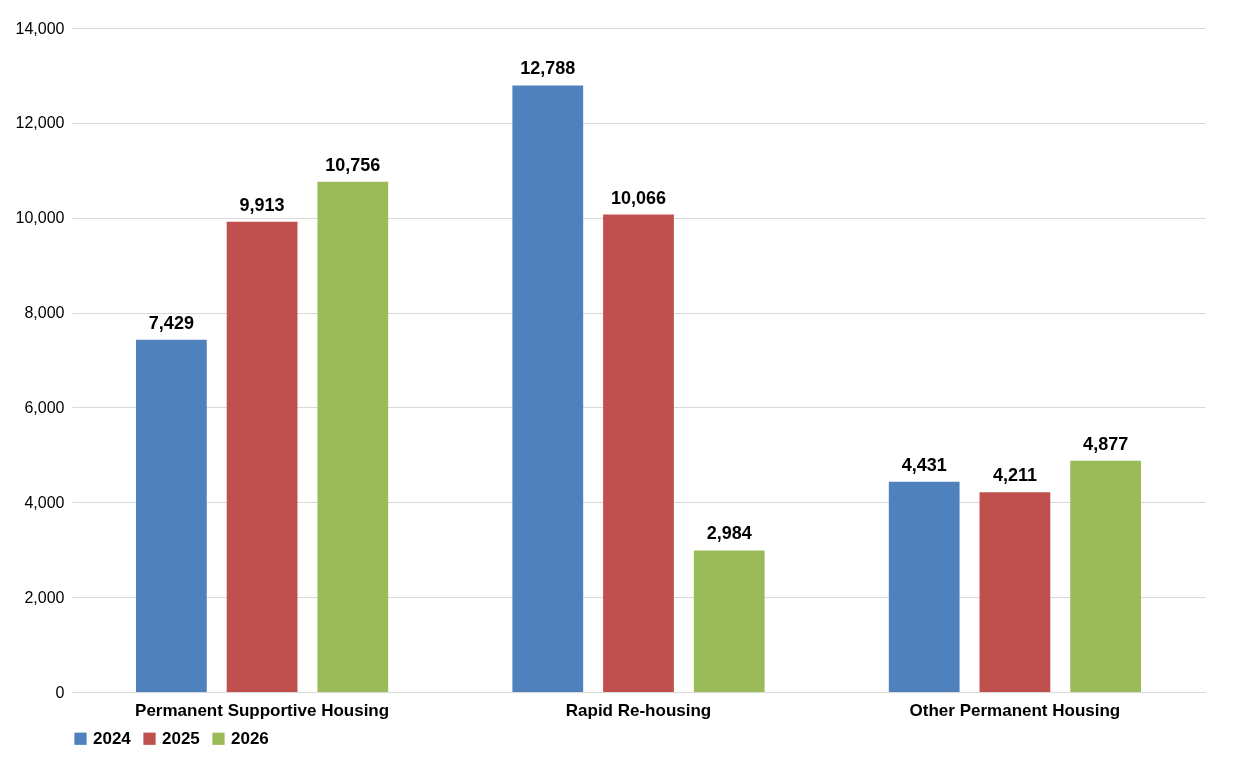 The width and height of the screenshot is (1244, 776). I want to click on y-tick-label: 6,000, so click(44, 407).